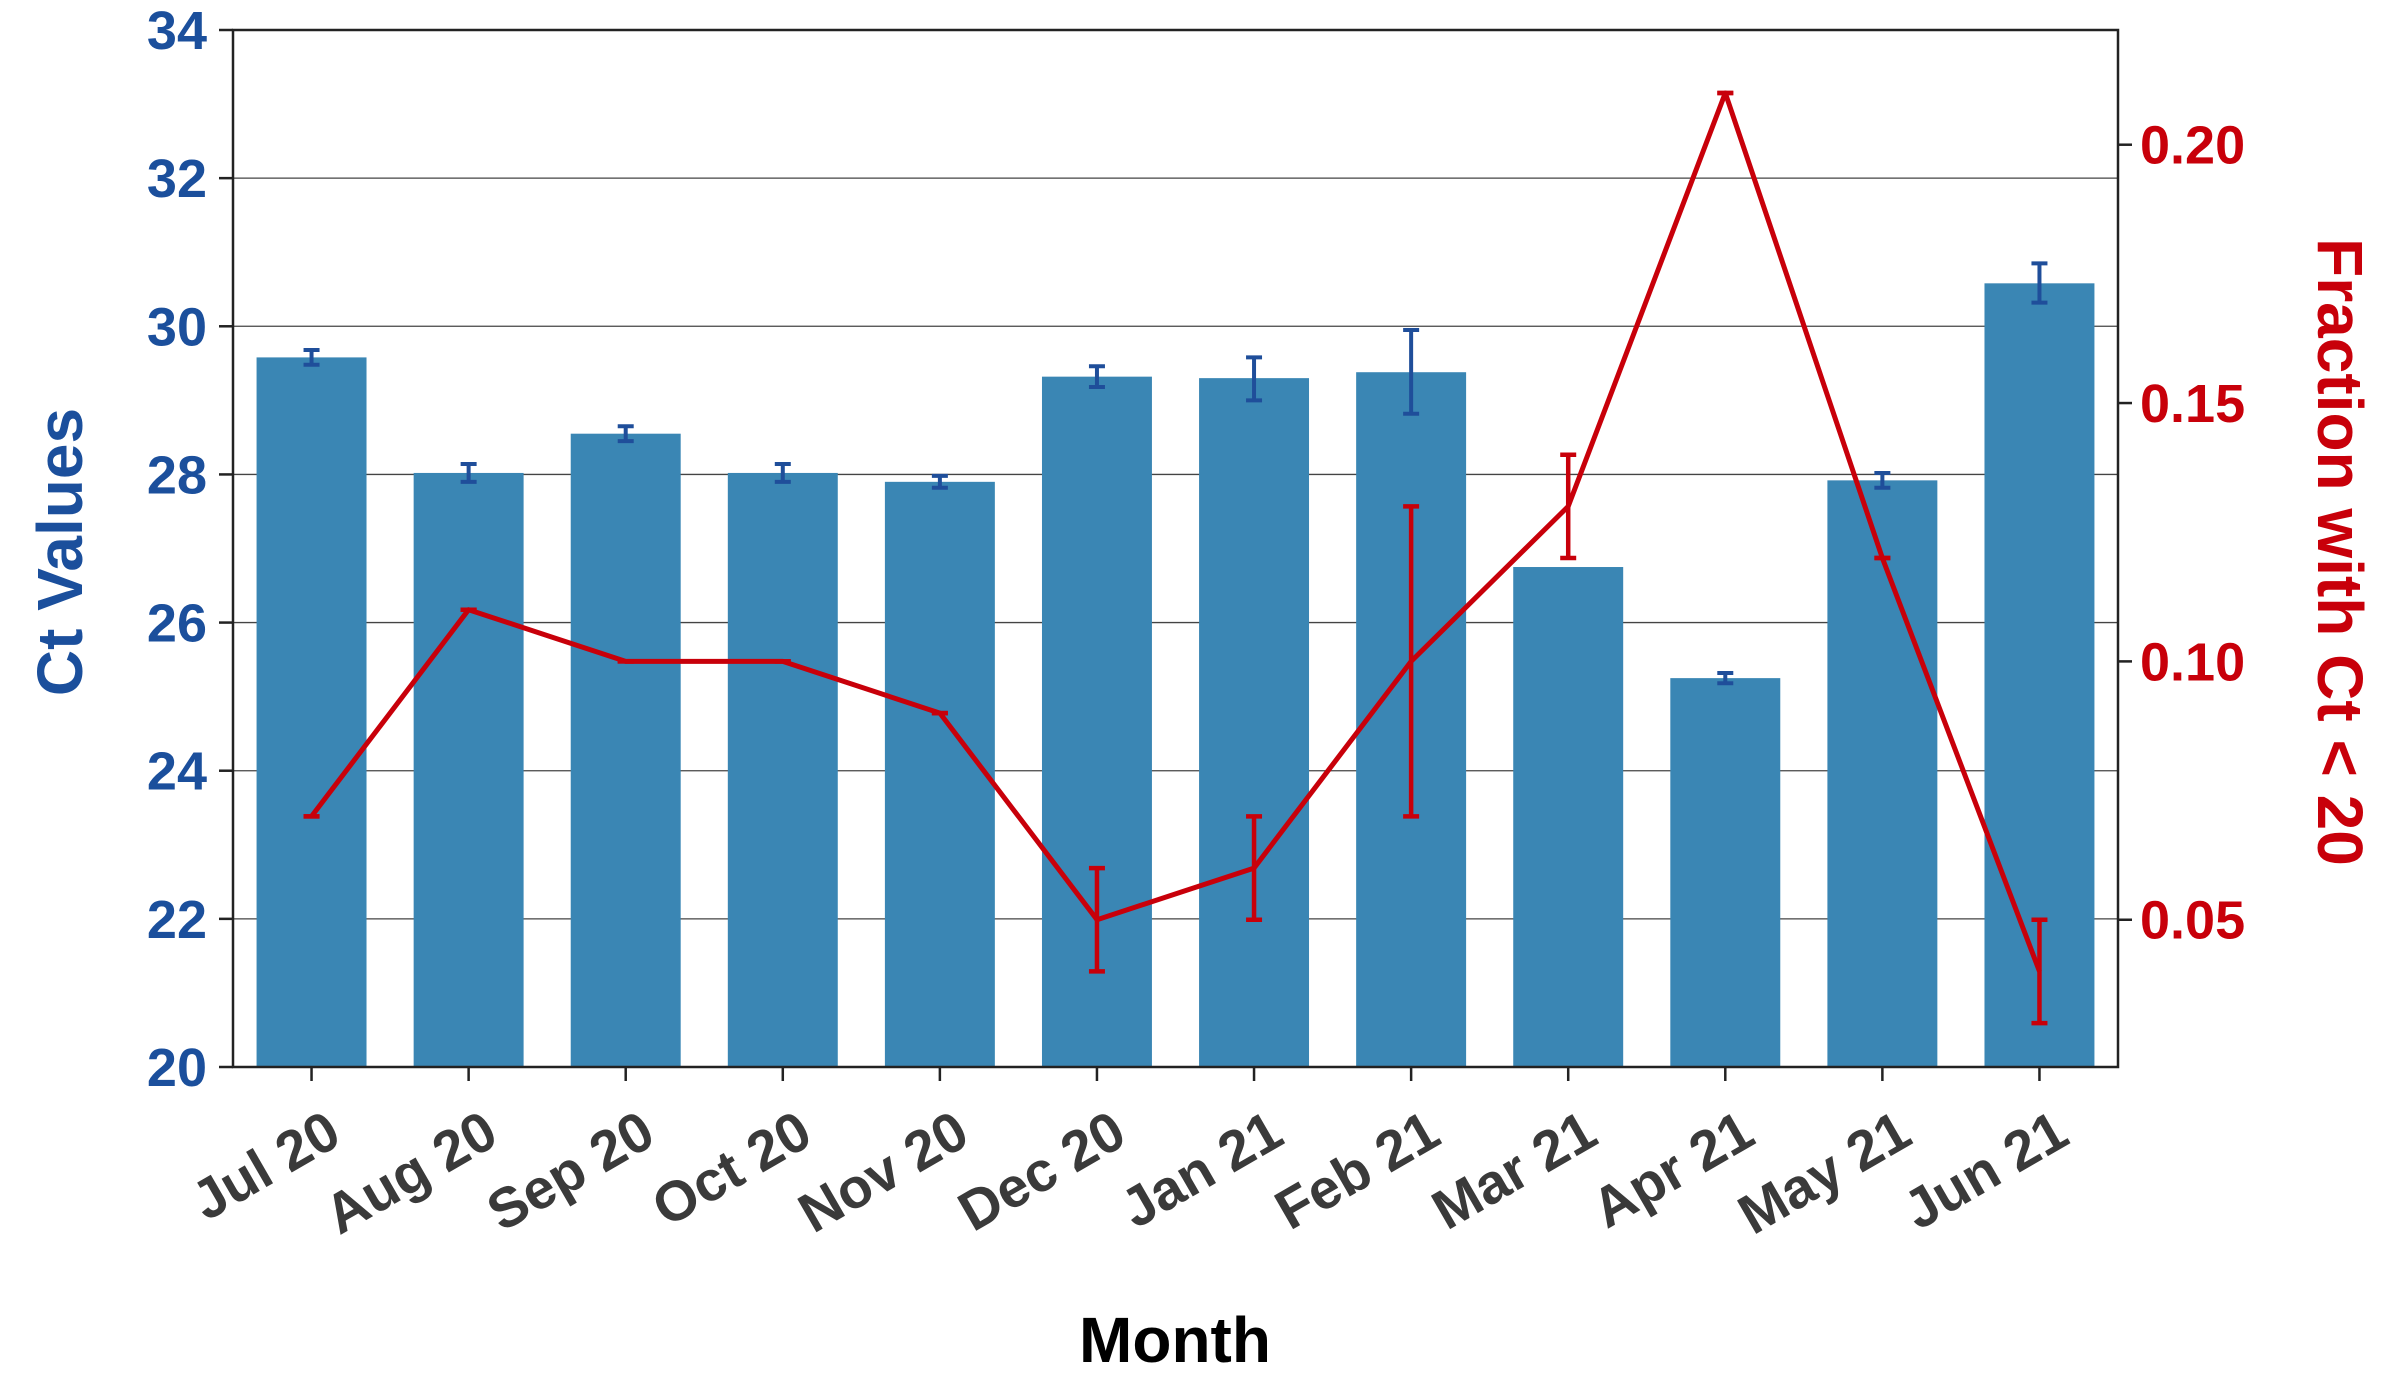  What do you see at coordinates (1041, 1170) in the screenshot?
I see `x-tick-label: Dec 20` at bounding box center [1041, 1170].